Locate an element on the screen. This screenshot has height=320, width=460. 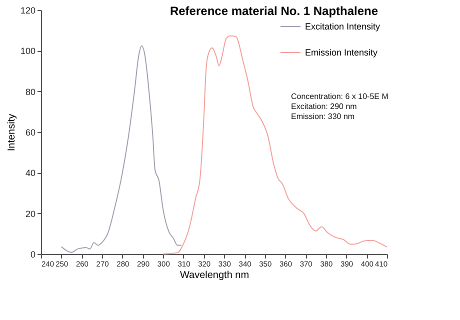
chart-title: Reference material No. 1 Napthalene is located at coordinates (274, 11).